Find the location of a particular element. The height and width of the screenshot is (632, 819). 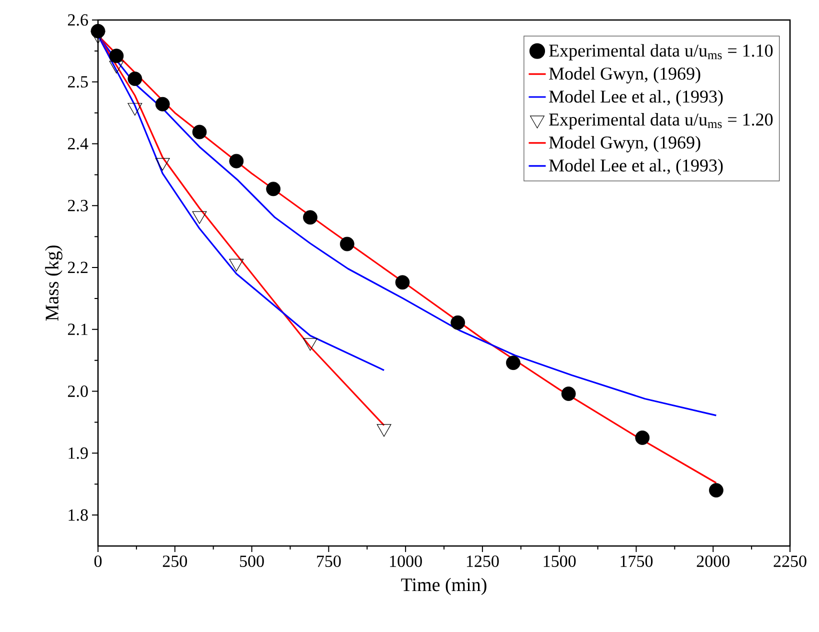

x-tick-label: 2250 is located at coordinates (790, 561).